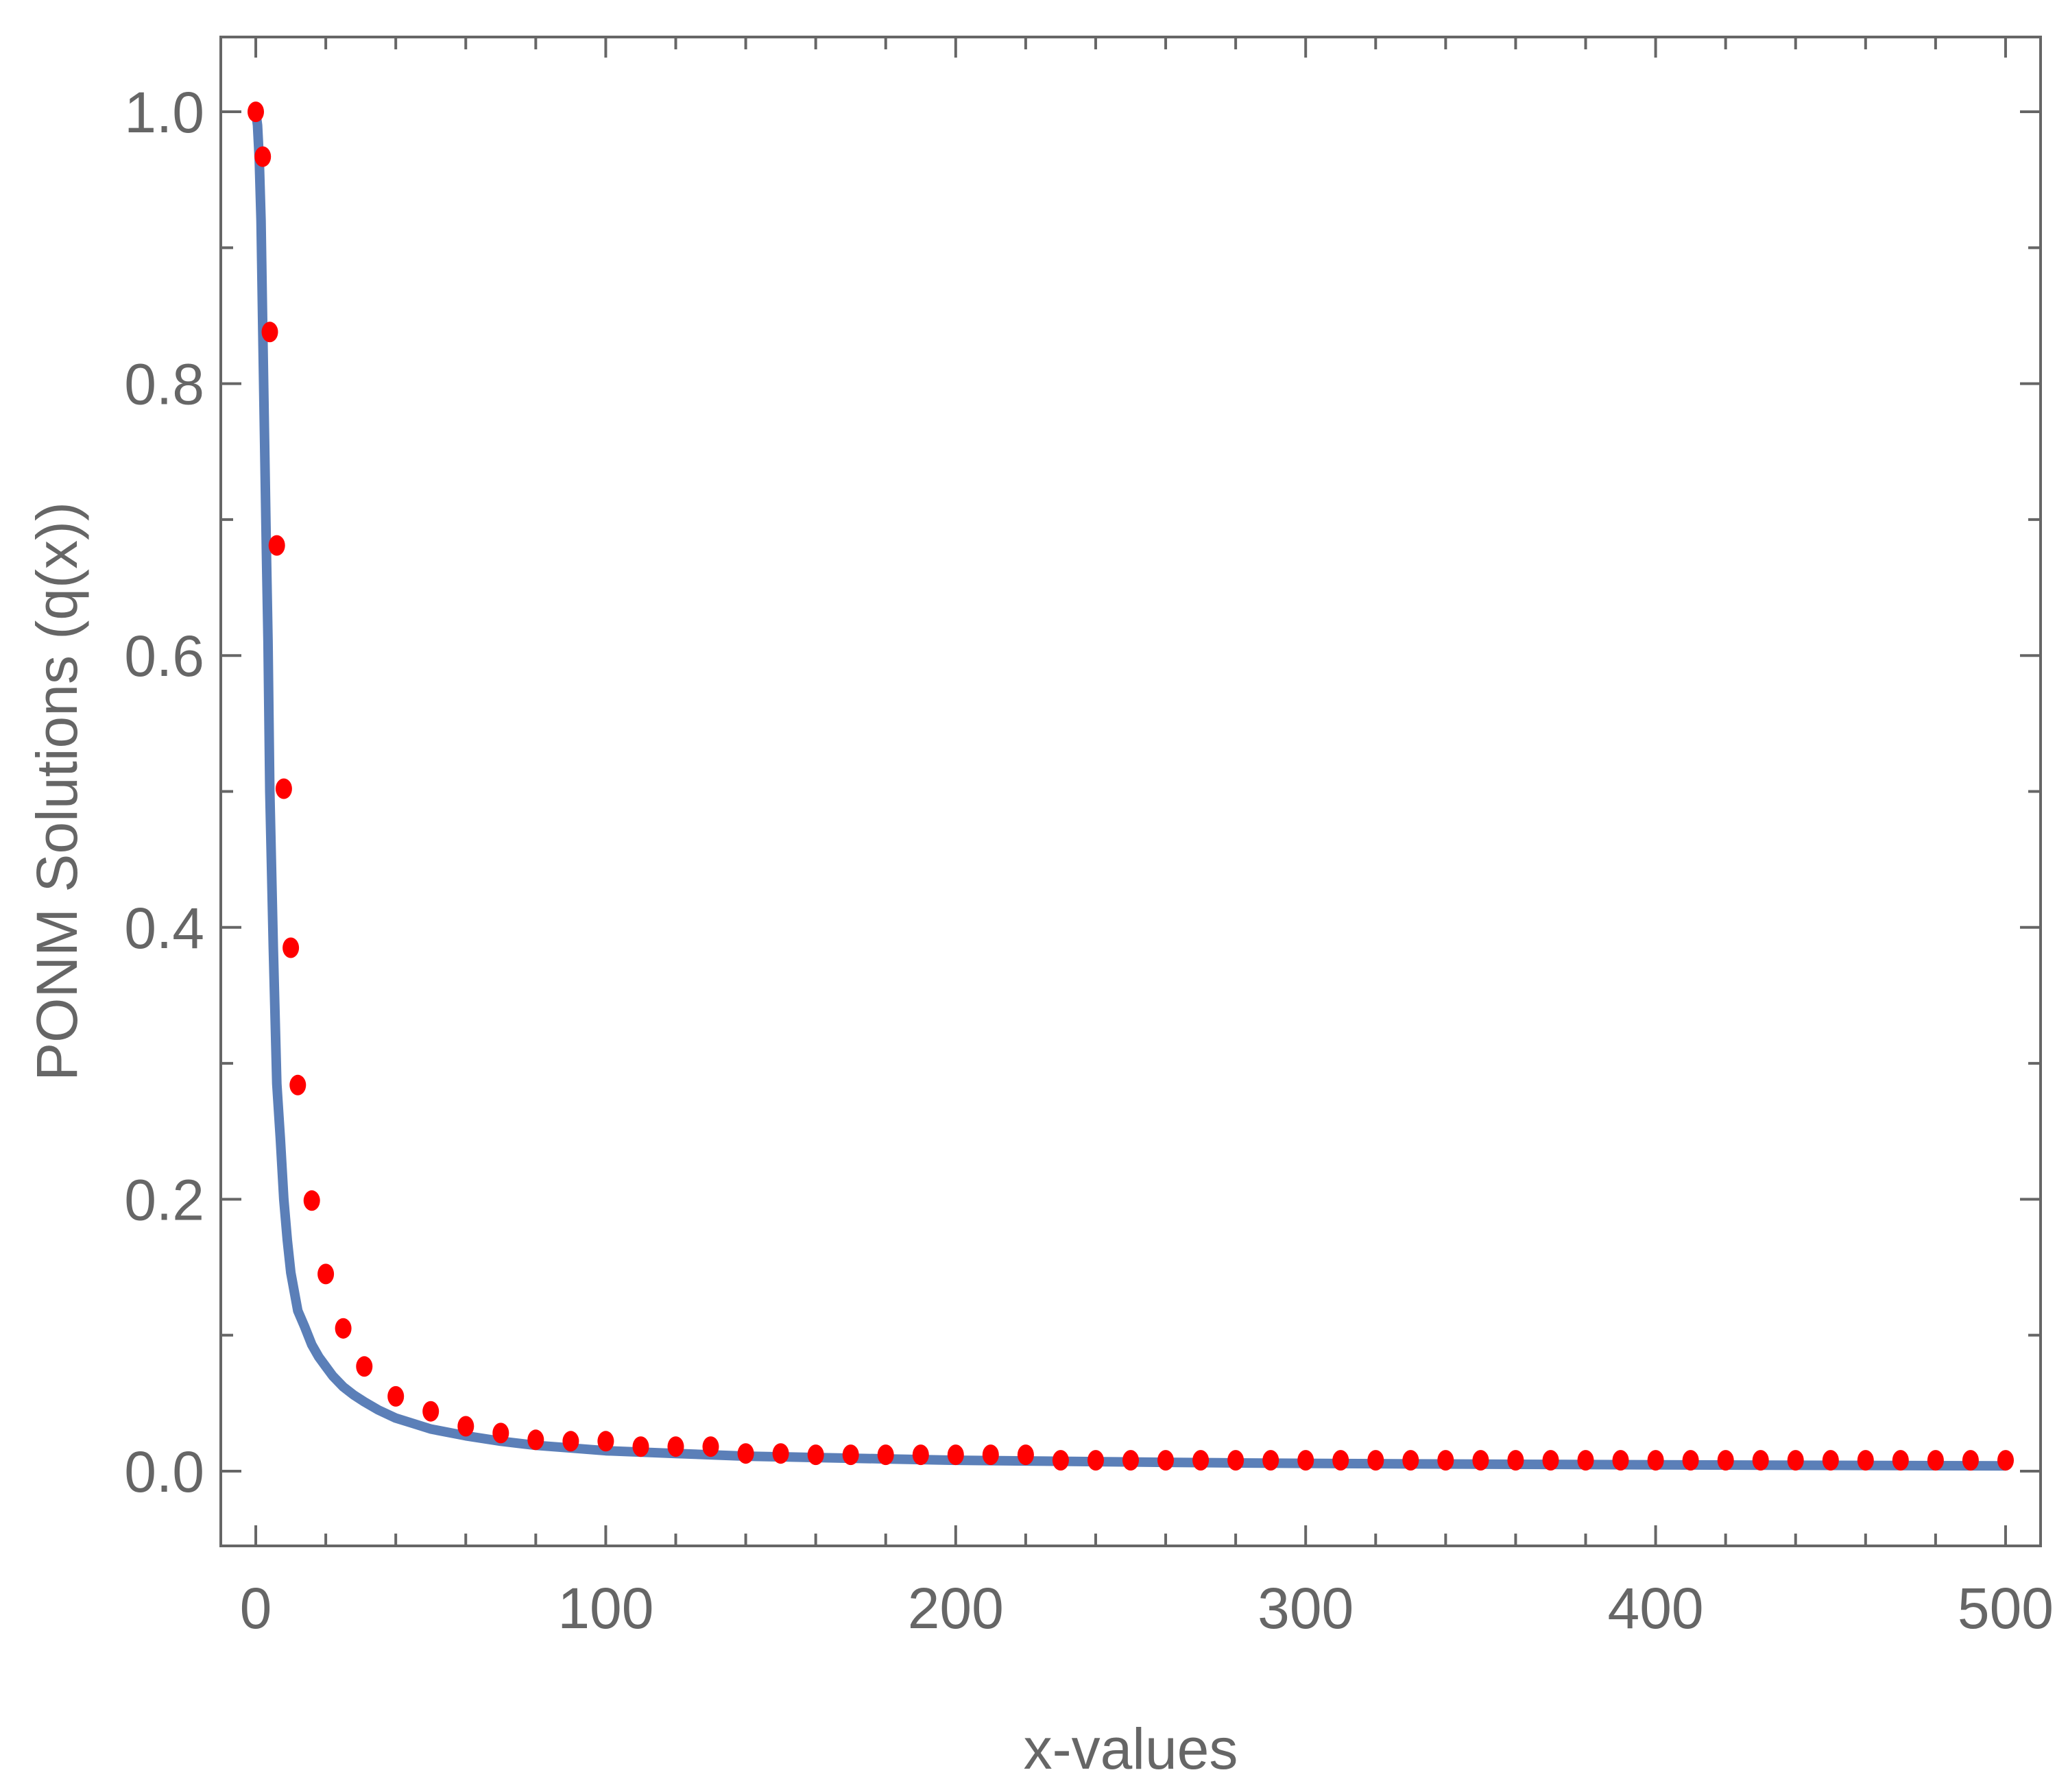 The height and width of the screenshot is (1792, 2068). What do you see at coordinates (164, 928) in the screenshot?
I see `y-tick-label: 0.4` at bounding box center [164, 928].